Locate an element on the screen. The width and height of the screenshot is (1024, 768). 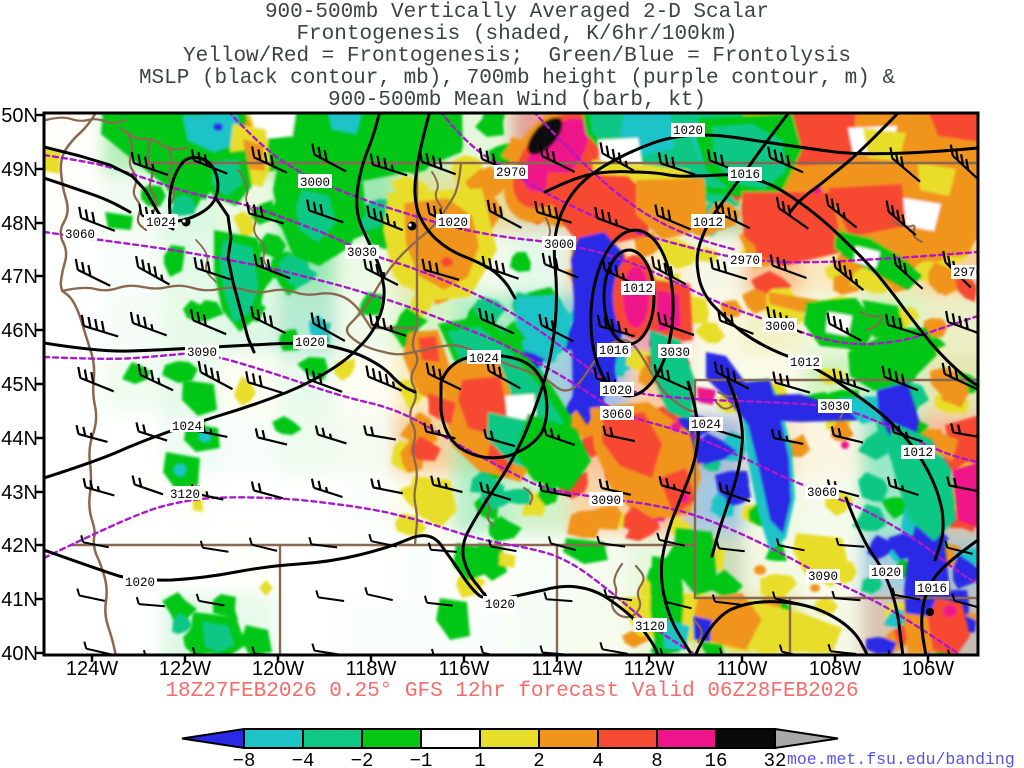
svg-text: 16 is located at coordinates (716, 759).